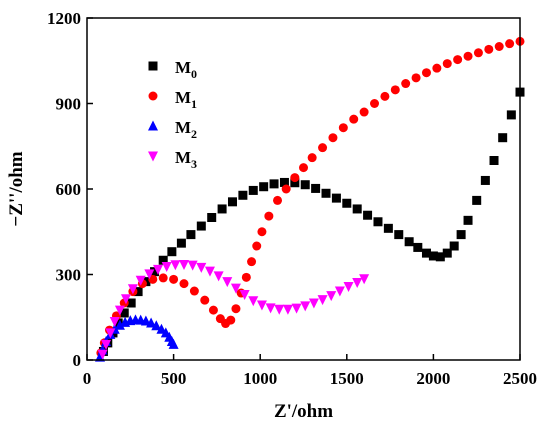  Describe the element at coordinates (186, 129) in the screenshot. I see `legend-label: M2` at that location.